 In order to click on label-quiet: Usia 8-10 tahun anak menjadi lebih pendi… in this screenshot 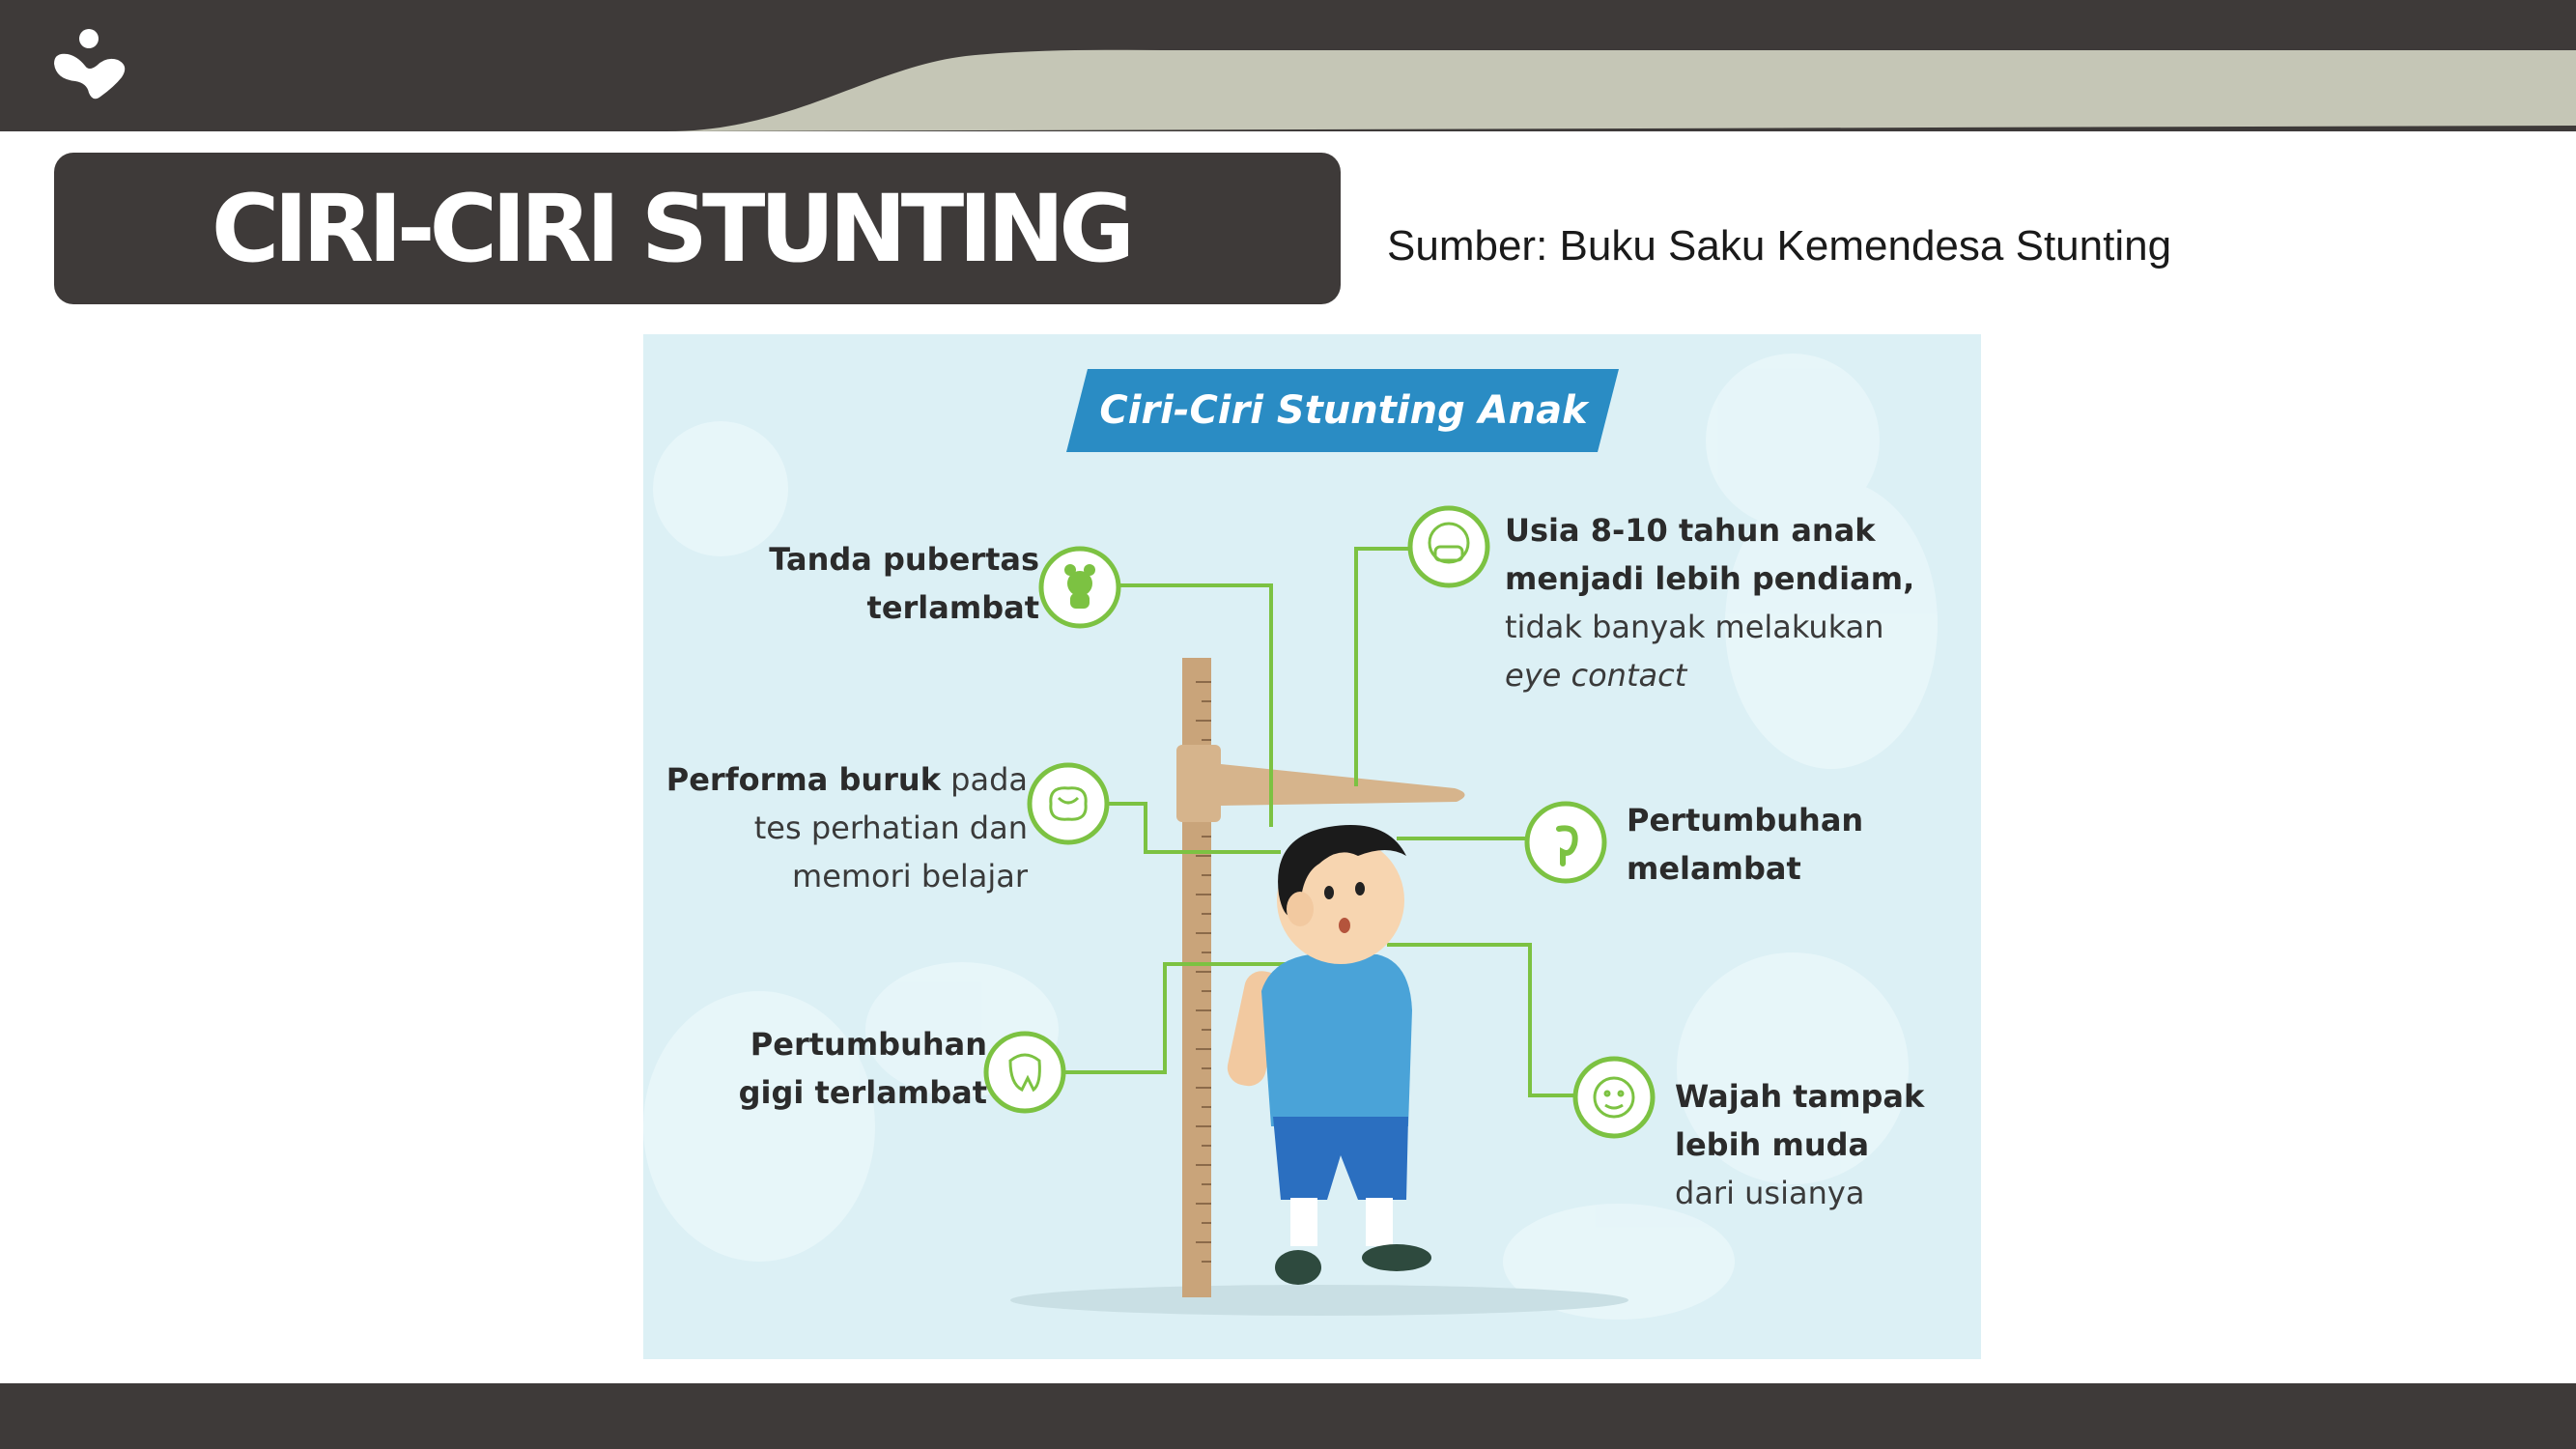, I will do `click(1710, 603)`.